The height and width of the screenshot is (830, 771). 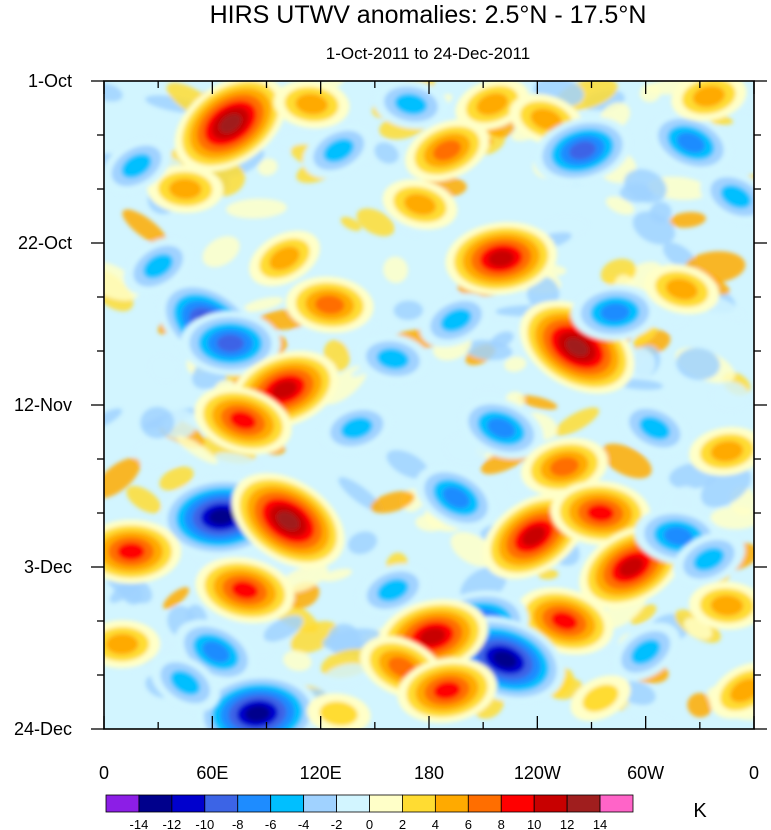 I want to click on colorbar-label: -12, so click(x=171, y=823).